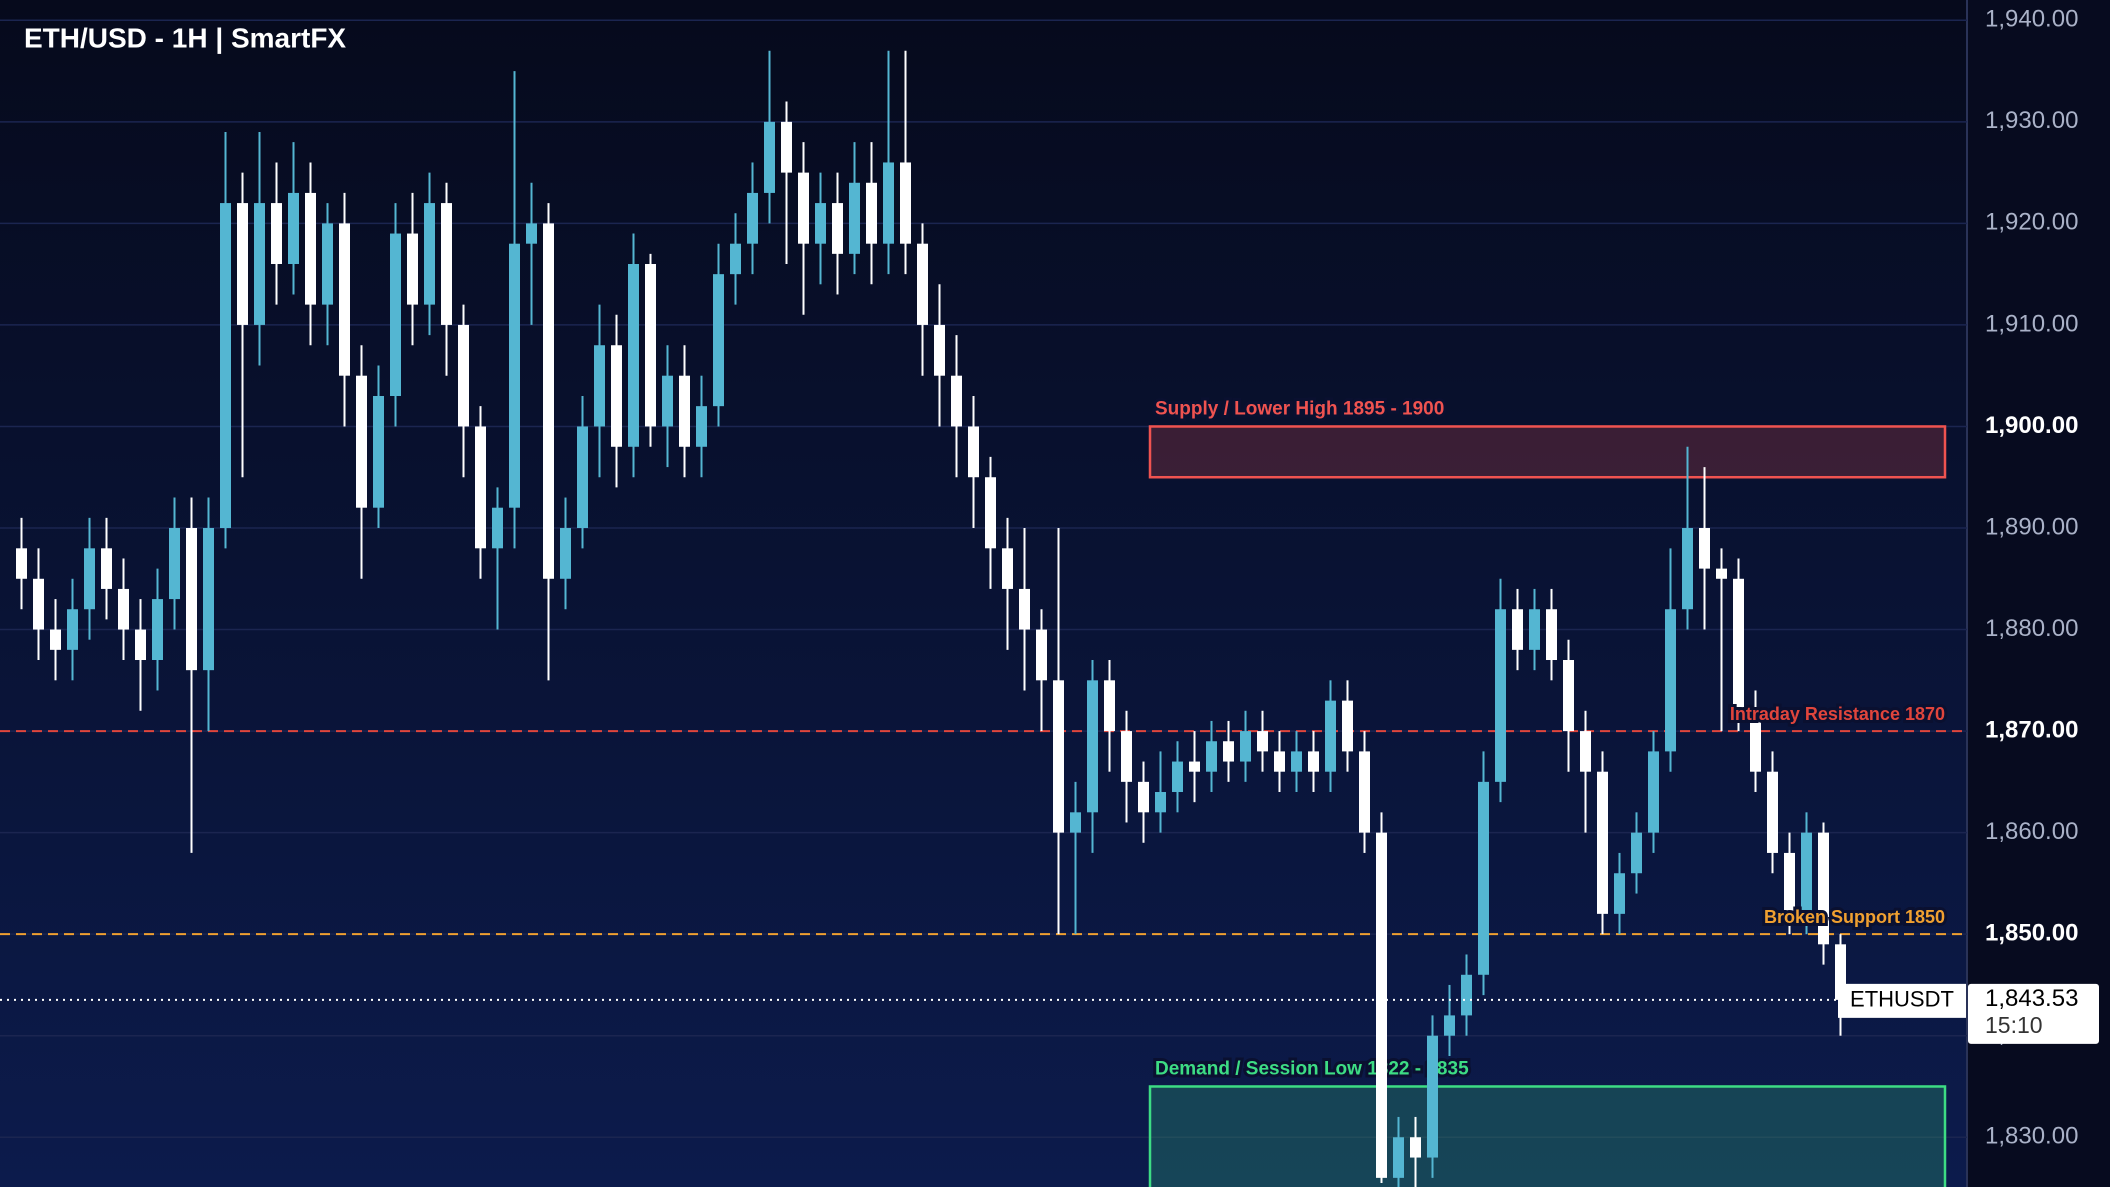  I want to click on y-tick-label: 1,930.00, so click(2031, 120).